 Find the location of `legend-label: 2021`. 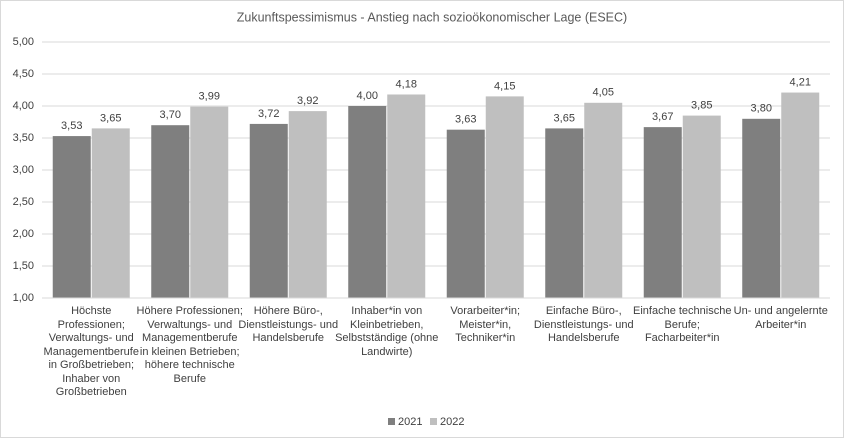

legend-label: 2021 is located at coordinates (410, 422).